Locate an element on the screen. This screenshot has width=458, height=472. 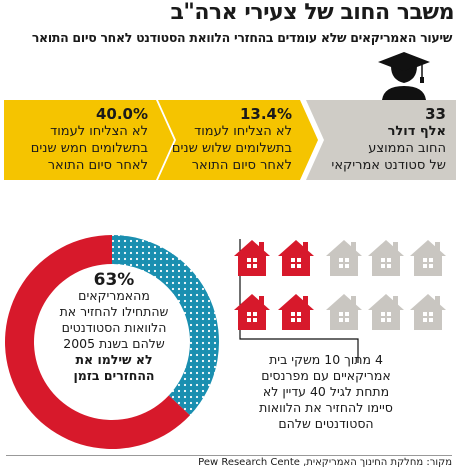
houses-note-line: מתחת לגיל 40 עדיין לא is located at coordinates (326, 391).